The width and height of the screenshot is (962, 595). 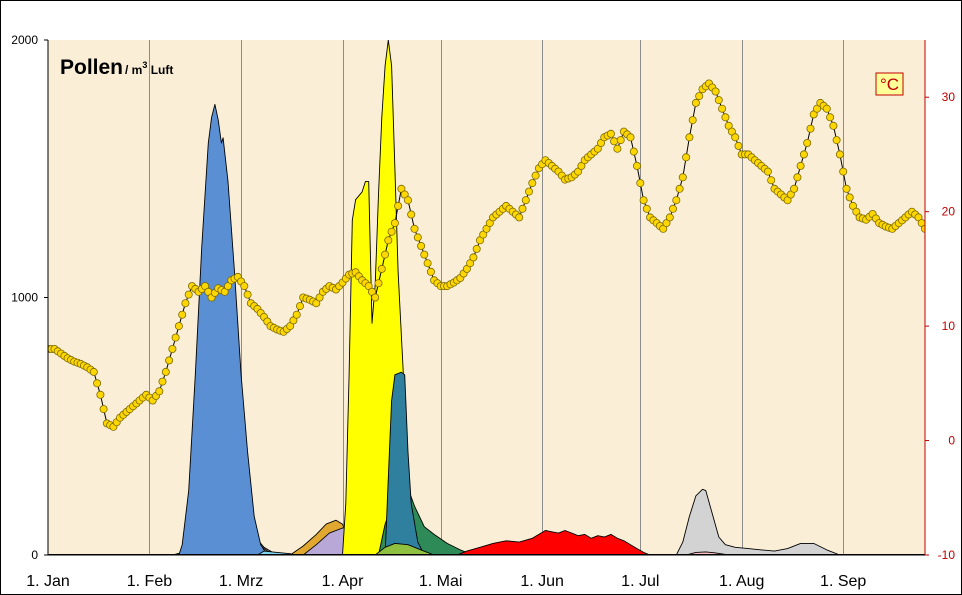 What do you see at coordinates (951, 441) in the screenshot?
I see `right-tick-label: 0` at bounding box center [951, 441].